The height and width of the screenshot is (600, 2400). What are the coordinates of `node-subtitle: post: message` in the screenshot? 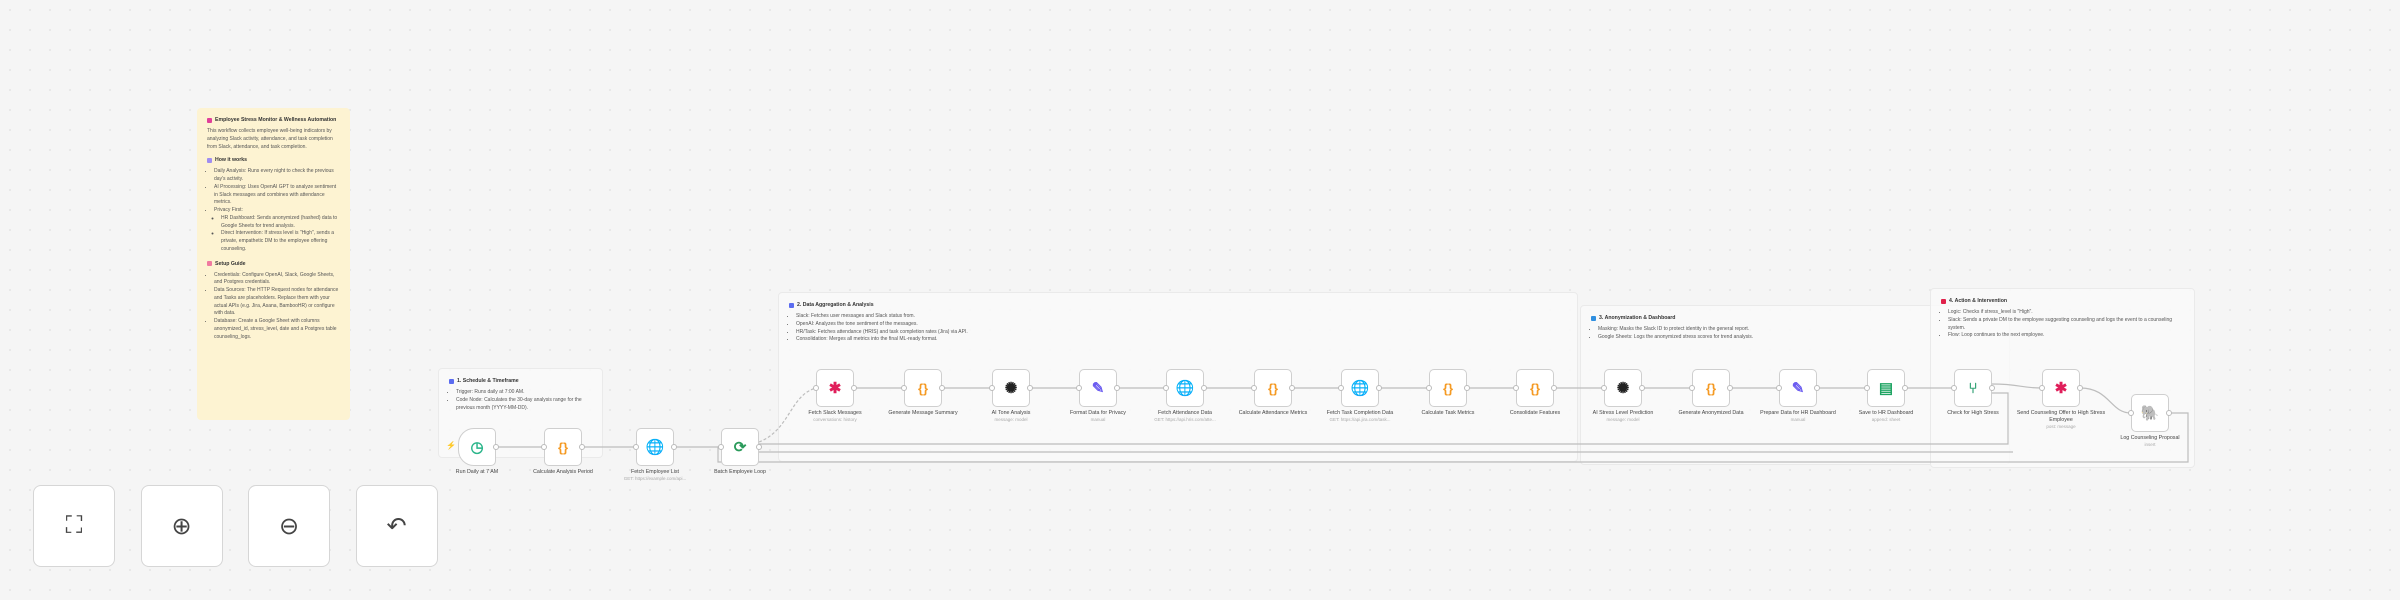 It's located at (2061, 426).